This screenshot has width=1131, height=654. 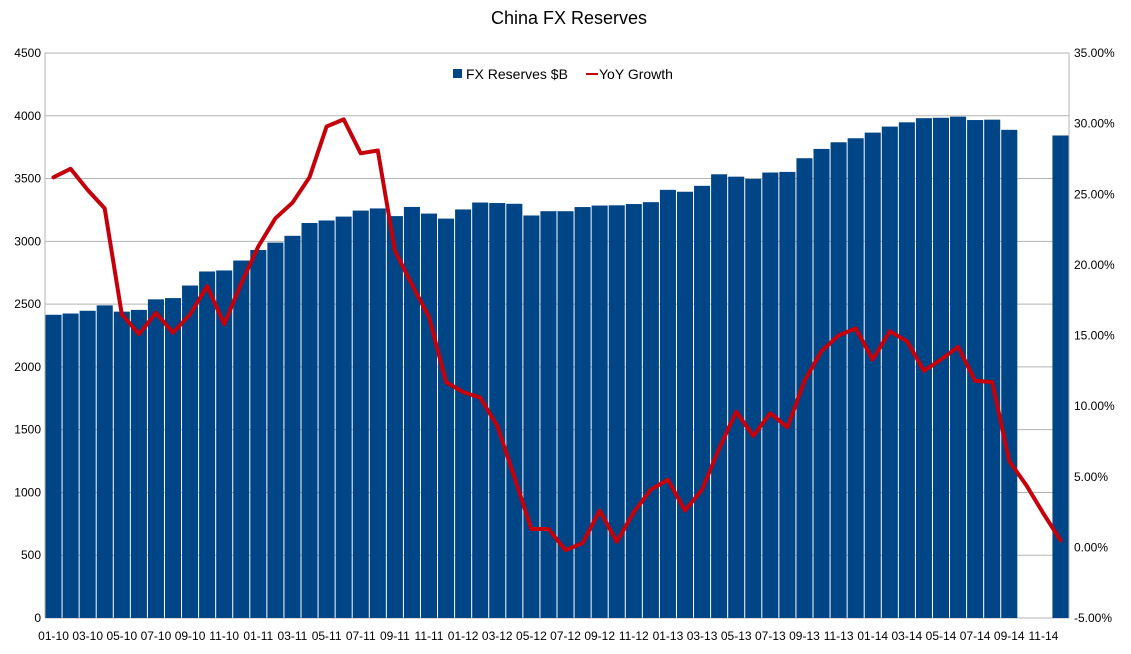 I want to click on x-tick-label: 07-11, so click(x=361, y=636).